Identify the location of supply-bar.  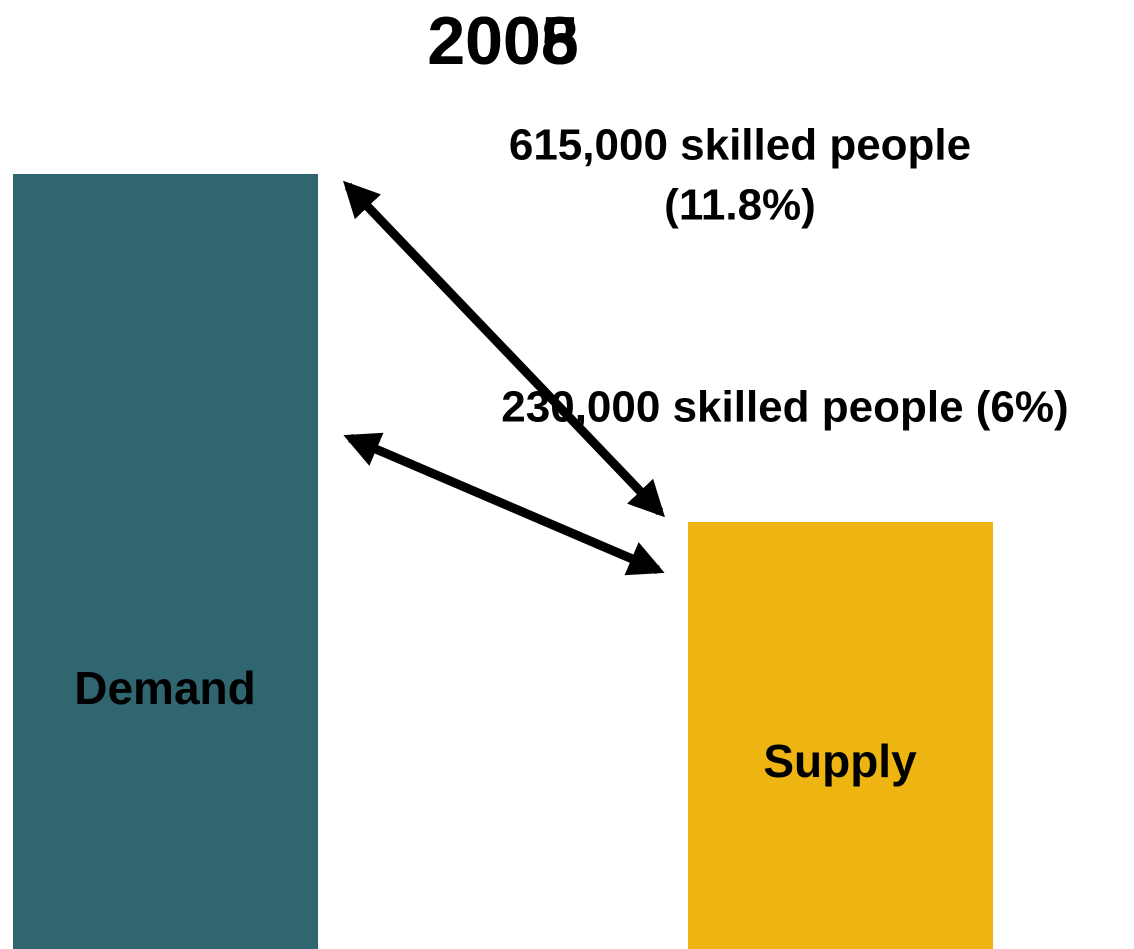
(840, 735).